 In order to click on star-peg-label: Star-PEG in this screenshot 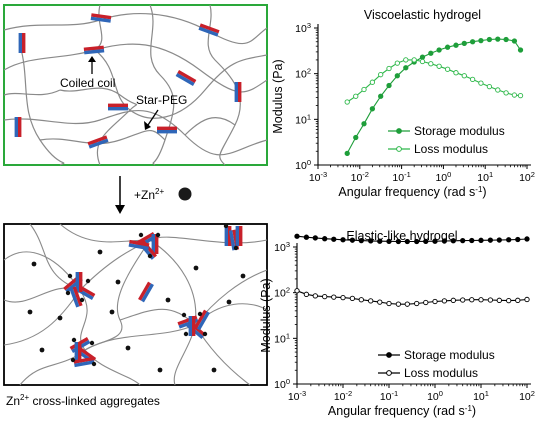, I will do `click(161, 100)`.